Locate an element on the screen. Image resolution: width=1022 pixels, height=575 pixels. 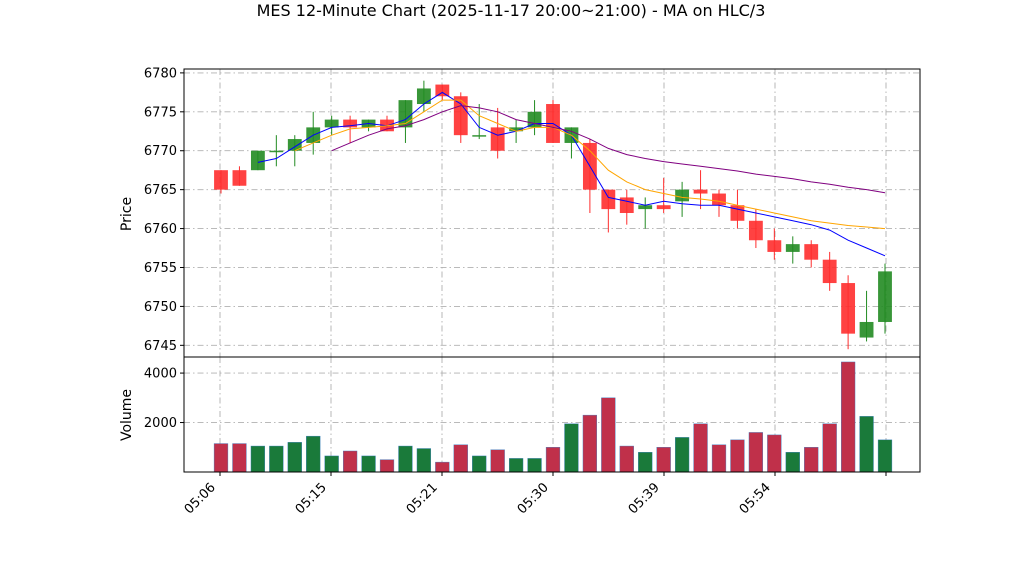
x-ticks: 05:06 05:15 05:21 05:30 05:39 05:54 is located at coordinates (534, 494).